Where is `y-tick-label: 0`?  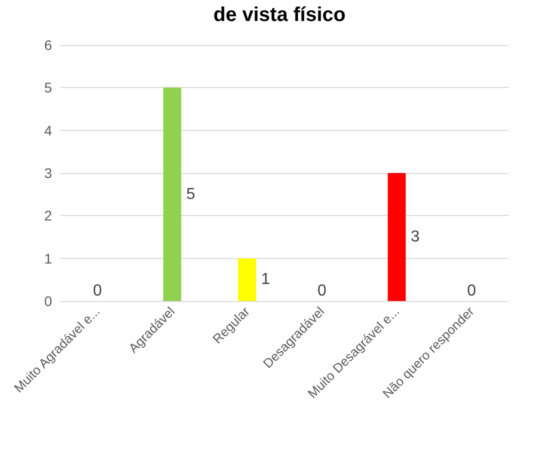 y-tick-label: 0 is located at coordinates (48, 301).